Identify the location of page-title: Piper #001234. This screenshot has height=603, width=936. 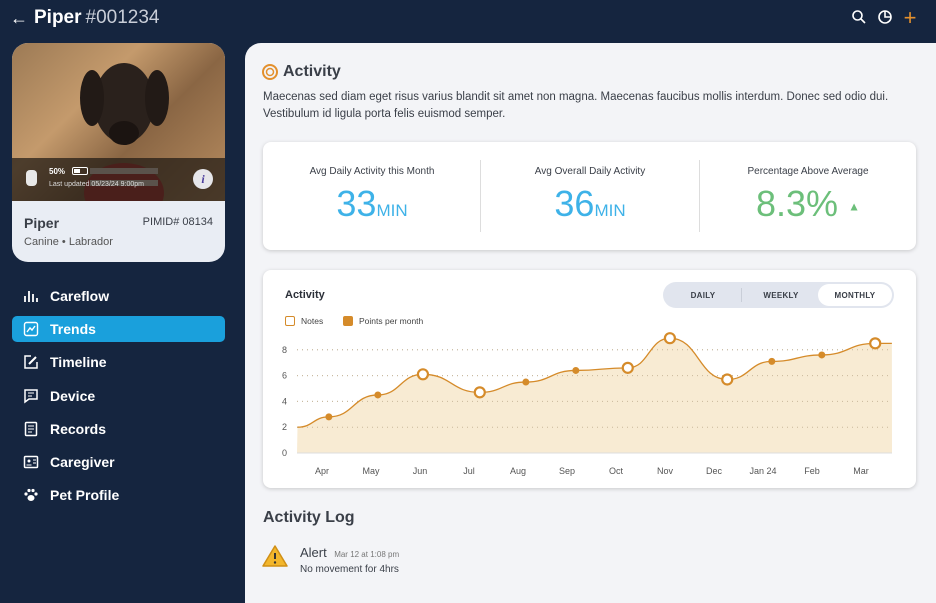
(97, 18).